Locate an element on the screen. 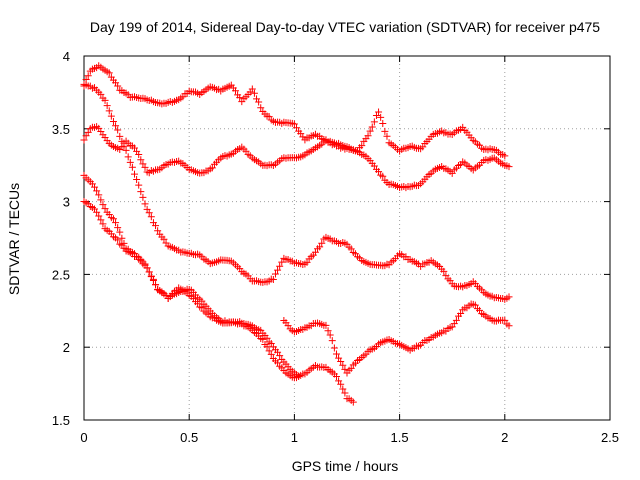 The image size is (640, 480). x-tick-label: 0.5 is located at coordinates (189, 437).